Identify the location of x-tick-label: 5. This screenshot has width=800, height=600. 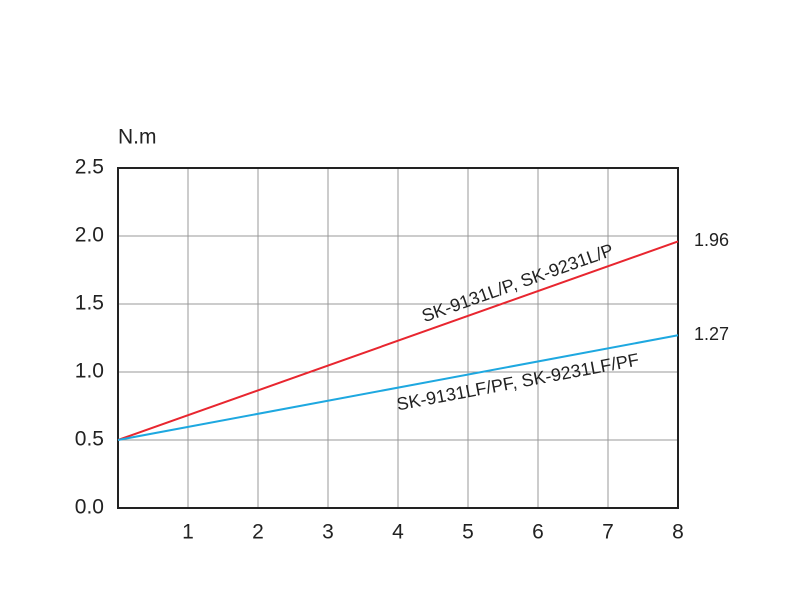
(468, 532).